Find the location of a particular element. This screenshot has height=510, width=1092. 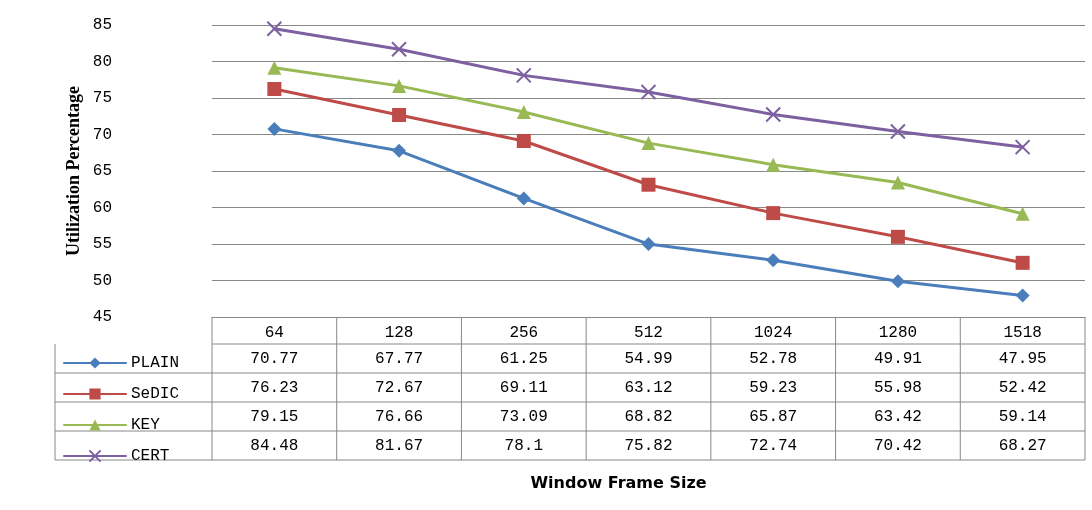

data-label: 69.11 is located at coordinates (523, 387).